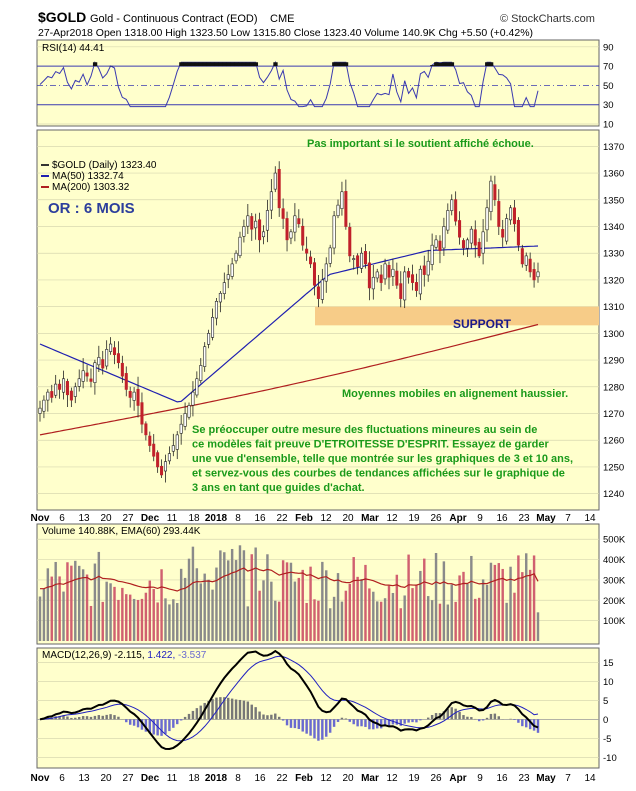 The image size is (636, 791). I want to click on macd-label-prefix: MACD(12,26,9) -2.115,, so click(93, 655).